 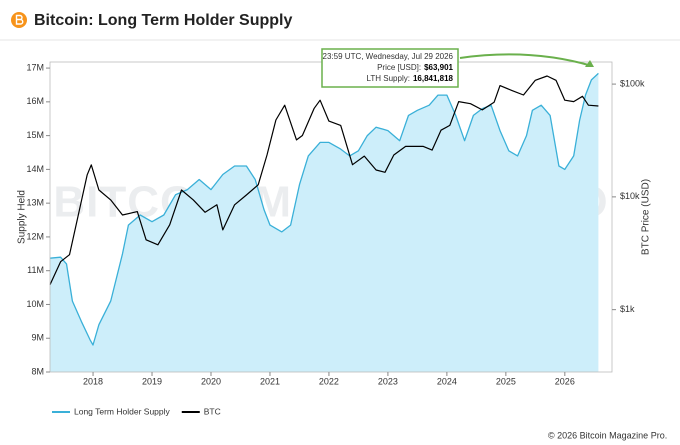 What do you see at coordinates (35, 236) in the screenshot?
I see `y-tick-label: 12M` at bounding box center [35, 236].